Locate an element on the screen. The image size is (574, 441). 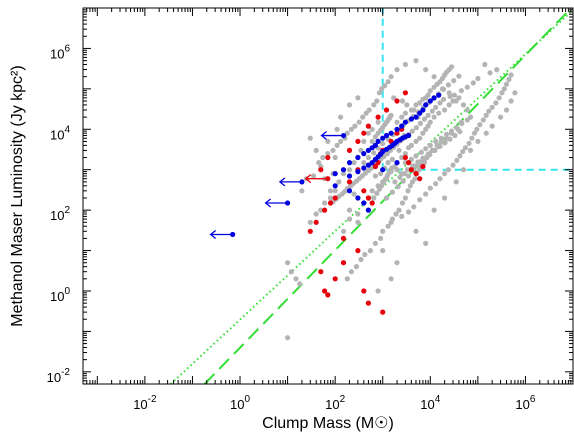
y-tick-label: 102 is located at coordinates (60, 214).